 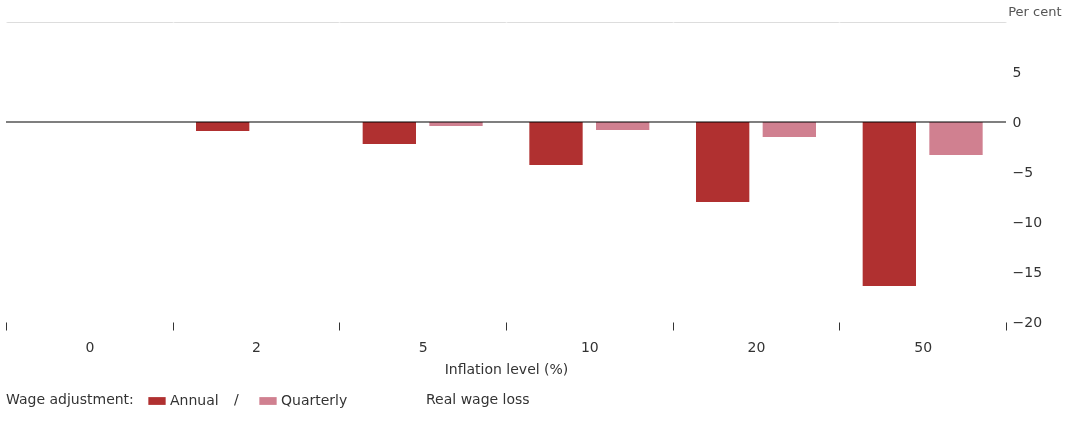 I want to click on legend-label: Quarterly, so click(x=314, y=400).